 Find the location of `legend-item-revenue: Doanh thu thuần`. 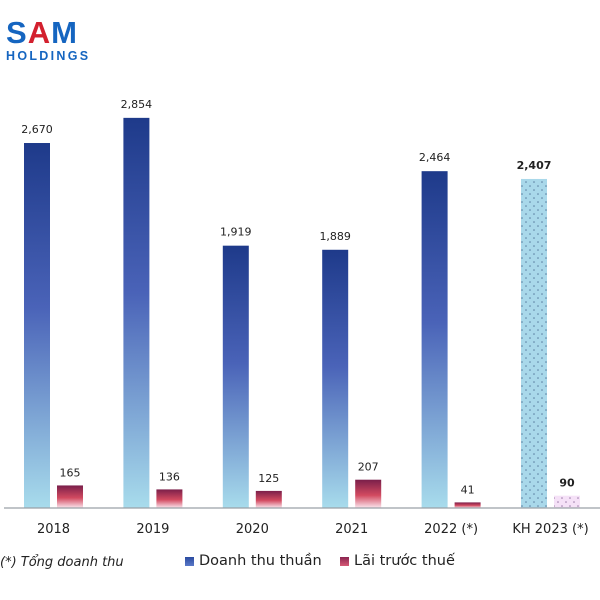

legend-item-revenue: Doanh thu thuần is located at coordinates (253, 561).